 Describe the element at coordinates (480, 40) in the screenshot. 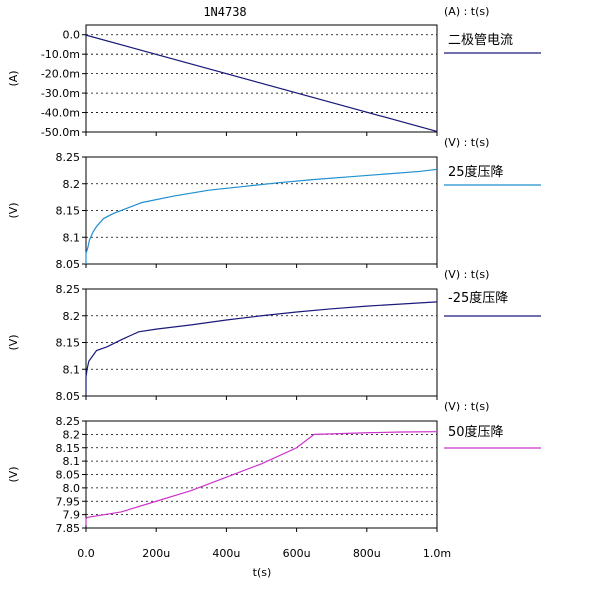

I see `p1-legend-label: 二极管电流` at that location.